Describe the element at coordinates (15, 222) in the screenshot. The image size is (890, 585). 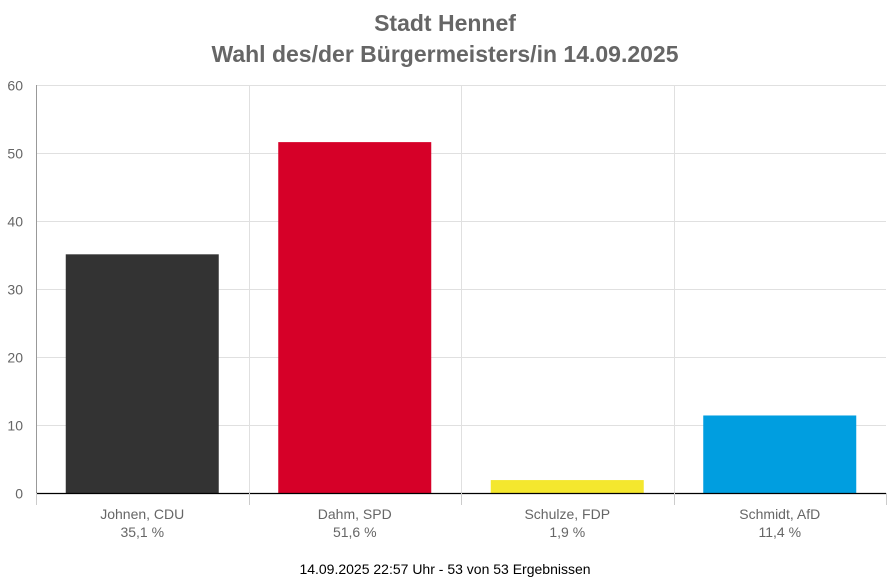
I see `y-tick-label: 40` at that location.